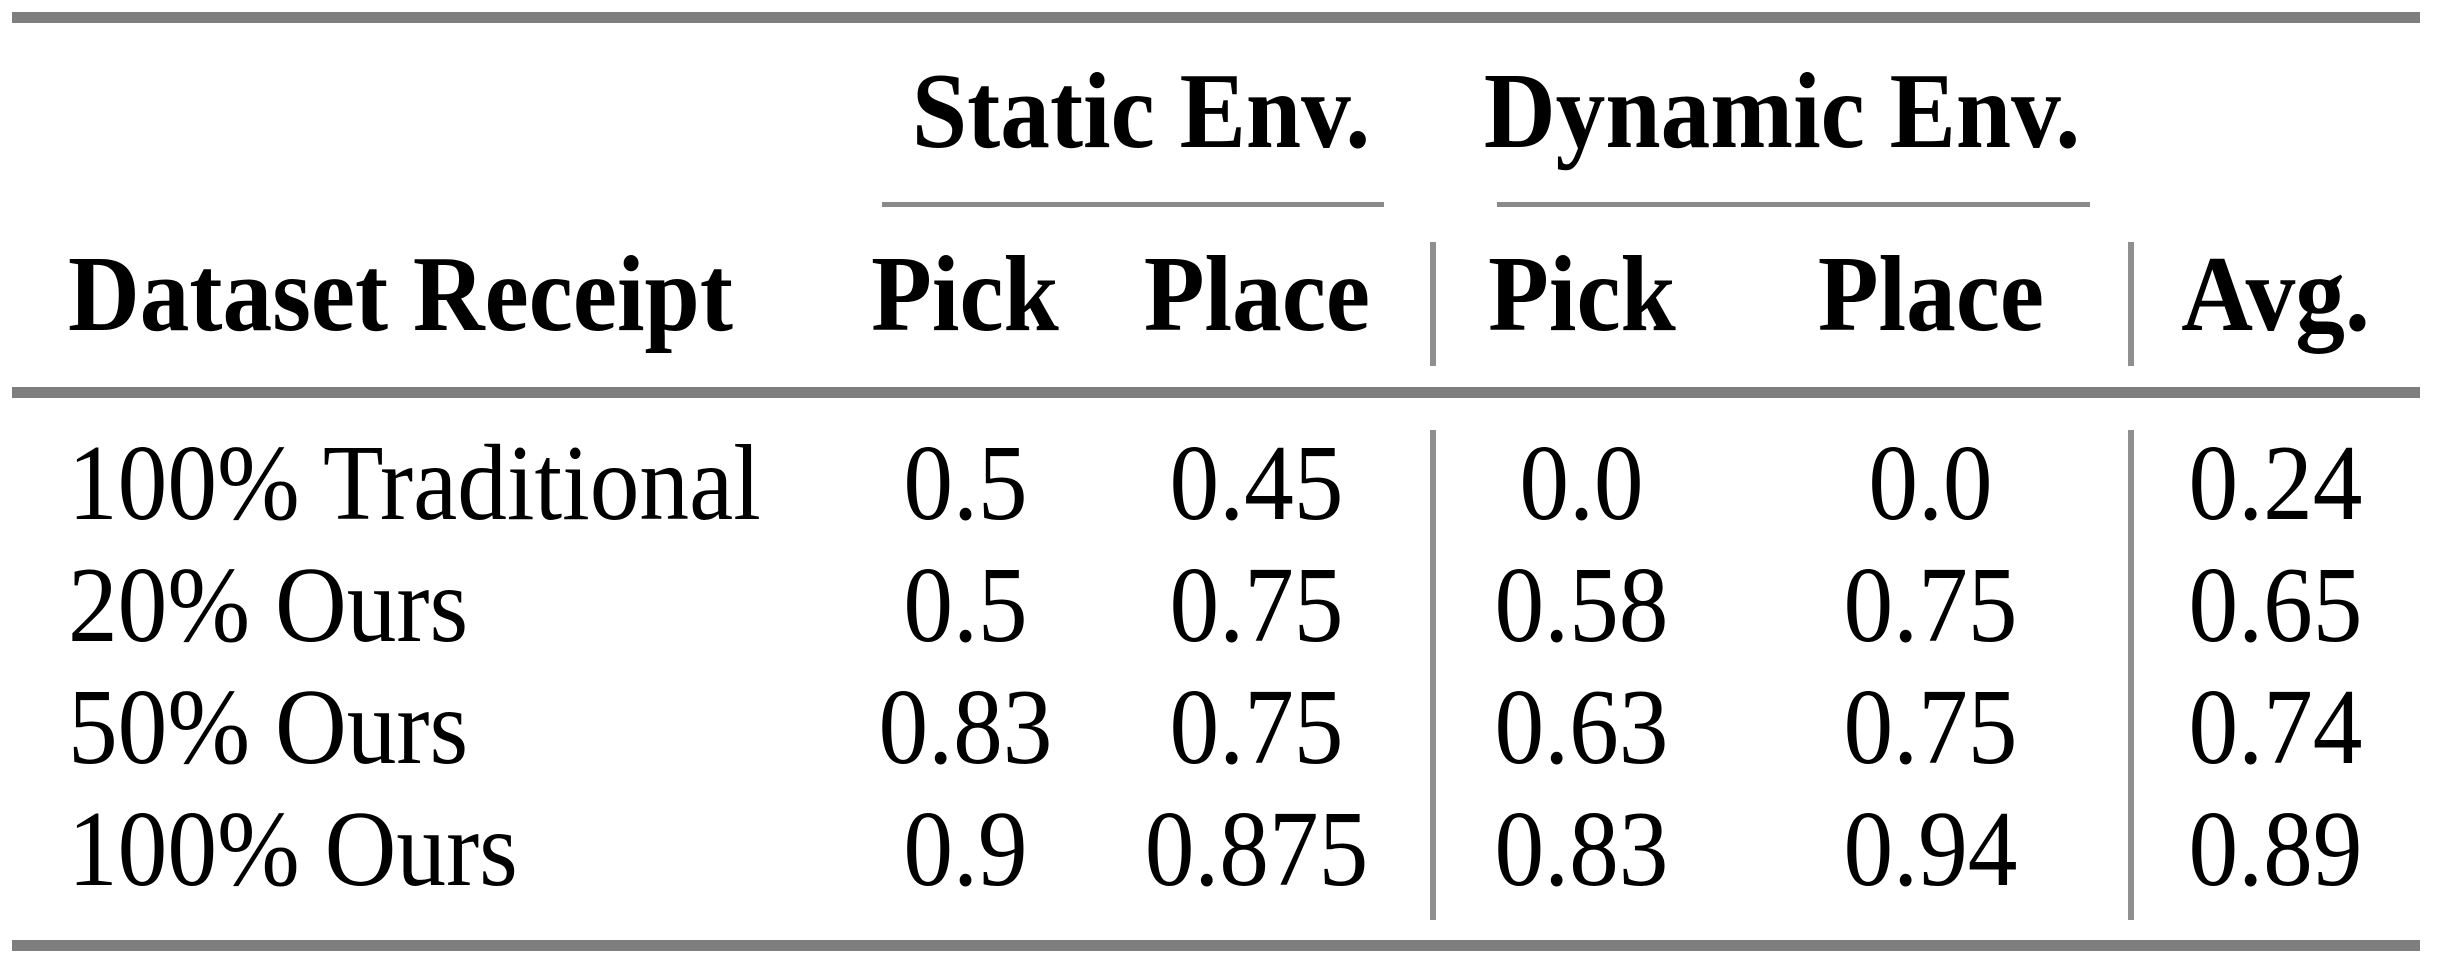  What do you see at coordinates (1216, 17) in the screenshot?
I see `top-rule` at bounding box center [1216, 17].